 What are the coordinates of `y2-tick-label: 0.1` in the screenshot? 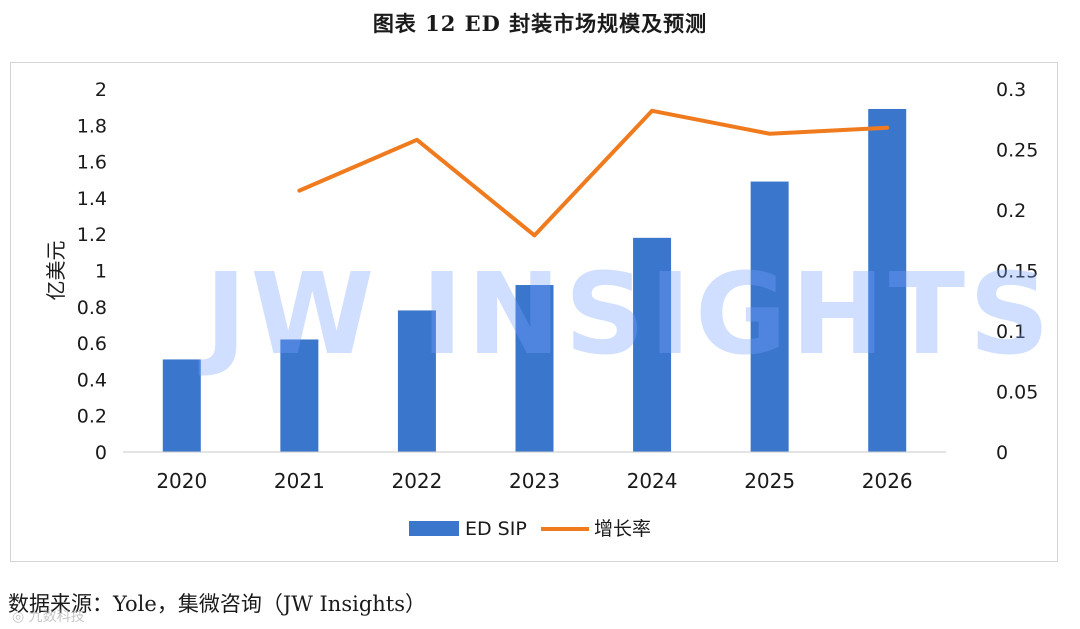 It's located at (1011, 332).